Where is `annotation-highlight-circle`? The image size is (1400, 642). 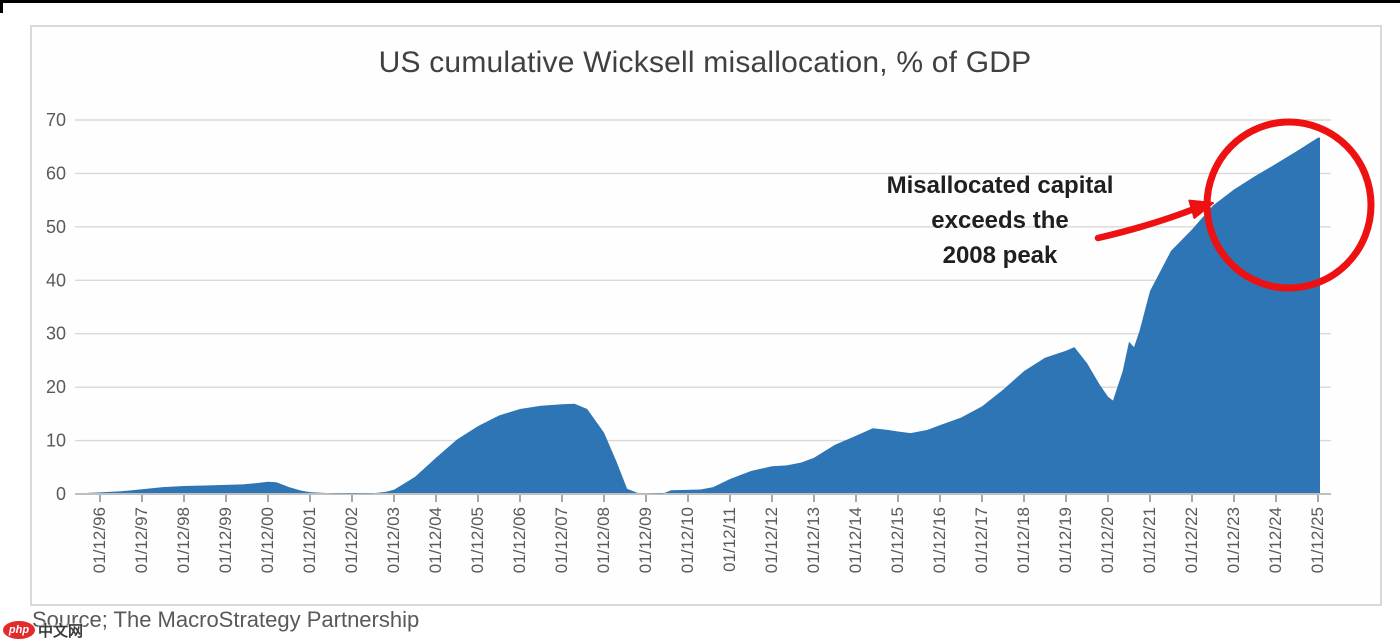
annotation-highlight-circle is located at coordinates (1289, 205).